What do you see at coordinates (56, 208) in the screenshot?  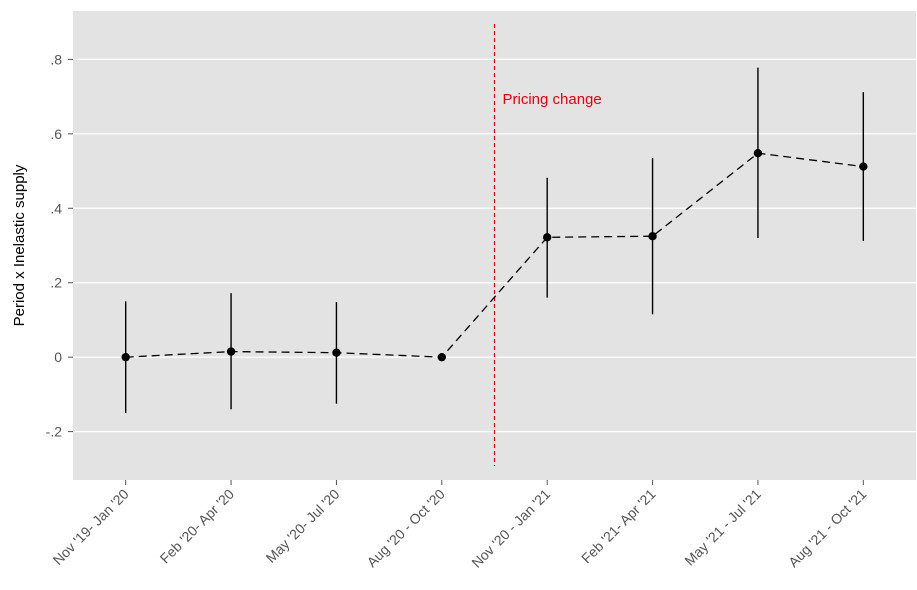 I see `y-tick-label: .4` at bounding box center [56, 208].